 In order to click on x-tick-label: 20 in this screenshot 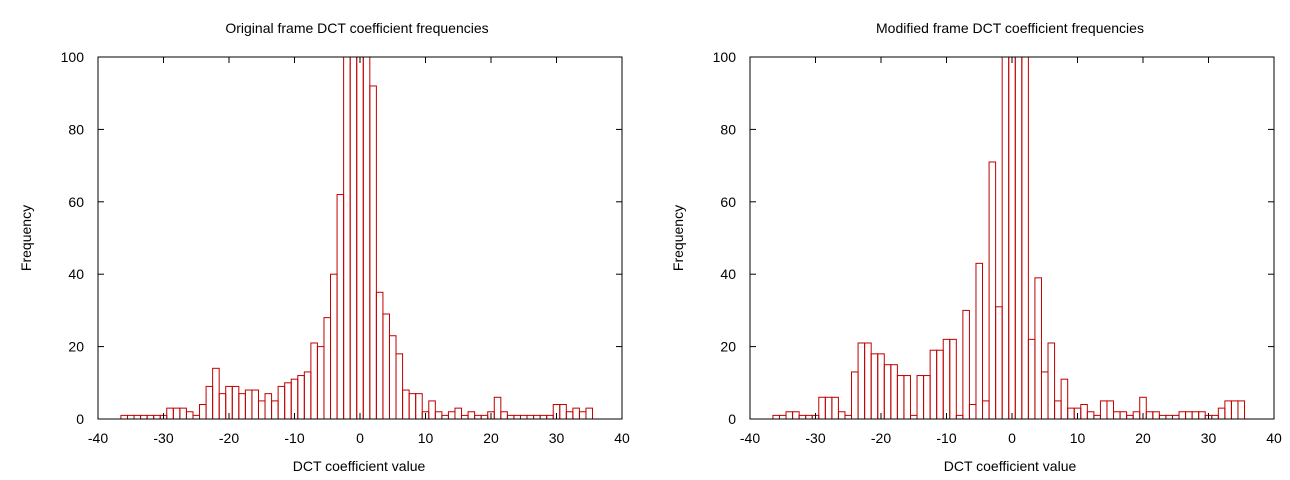, I will do `click(491, 438)`.